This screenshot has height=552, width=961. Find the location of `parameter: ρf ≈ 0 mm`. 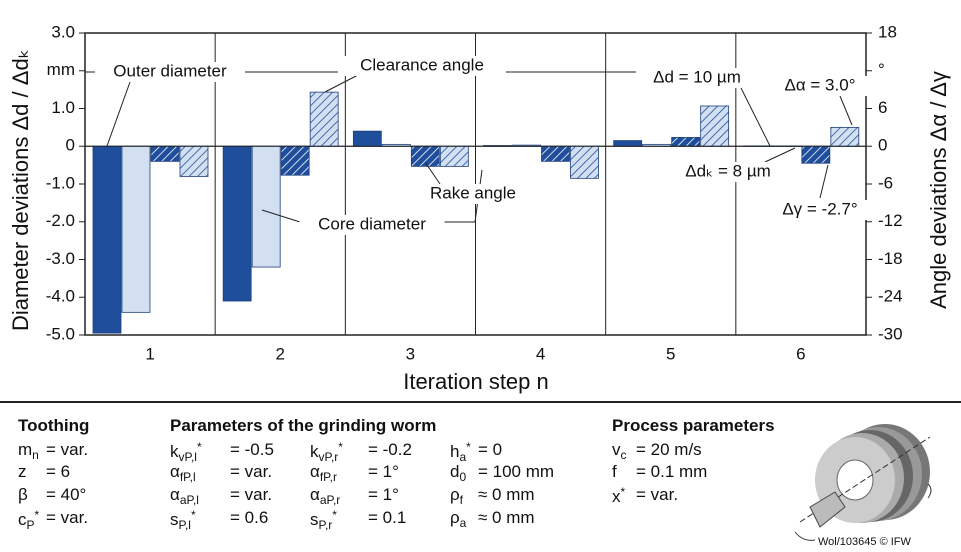

parameter: ρf ≈ 0 mm is located at coordinates (492, 496).